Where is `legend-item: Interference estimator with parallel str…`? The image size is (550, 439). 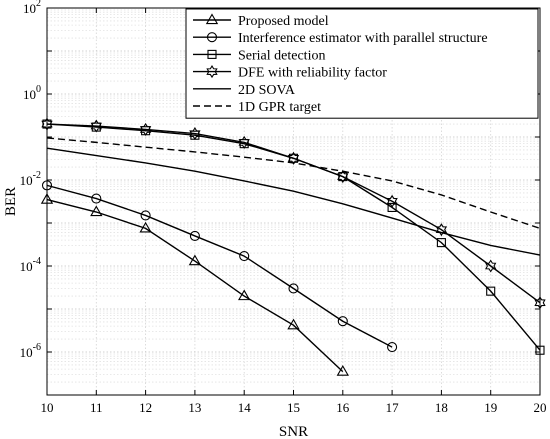
legend-item: Interference estimator with parallel str… is located at coordinates (340, 38).